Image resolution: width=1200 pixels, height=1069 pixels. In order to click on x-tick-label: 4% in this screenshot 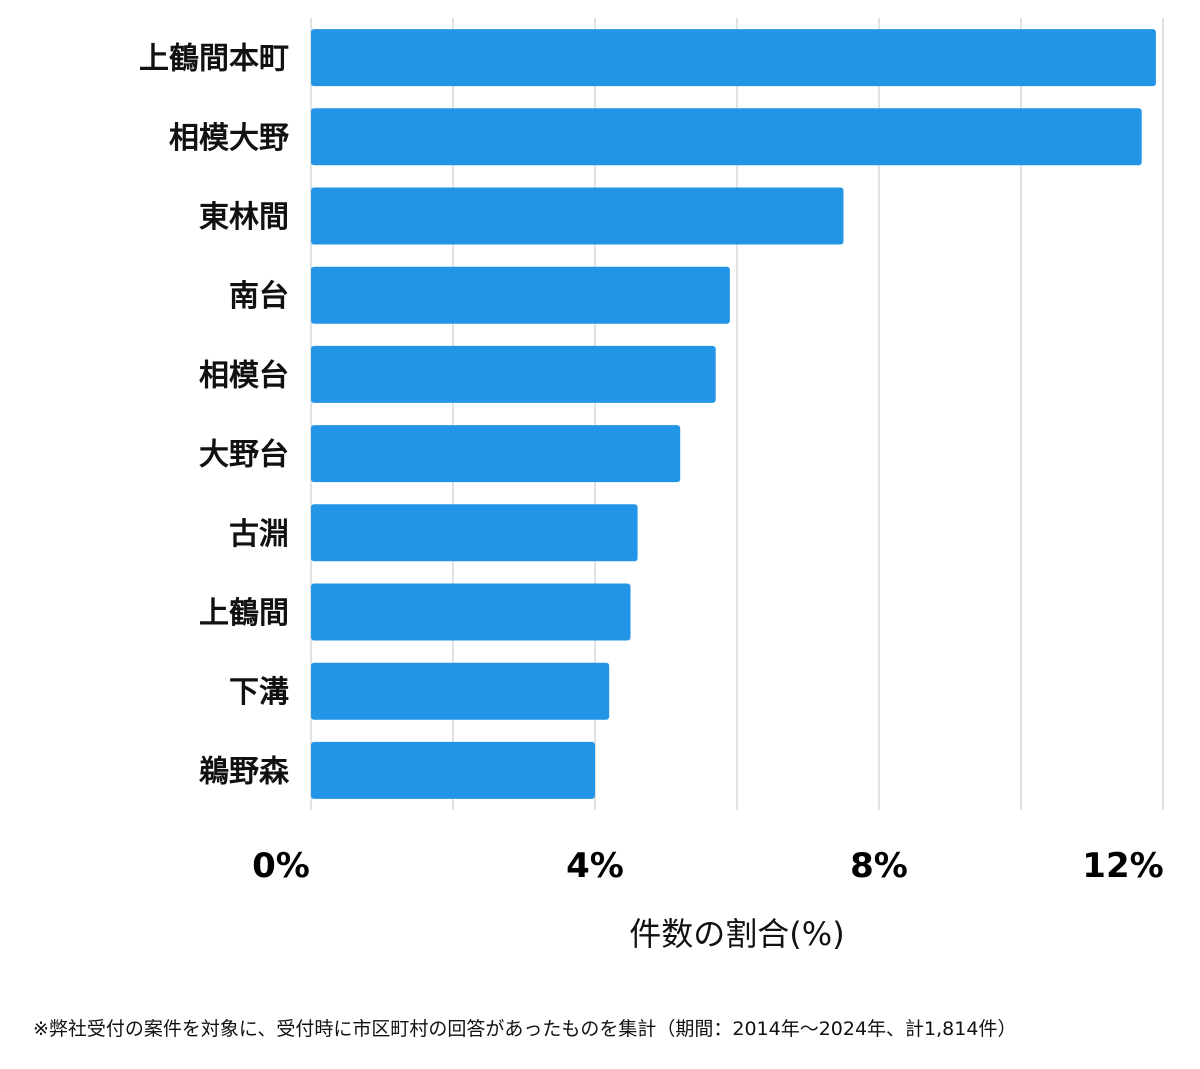, I will do `click(595, 866)`.